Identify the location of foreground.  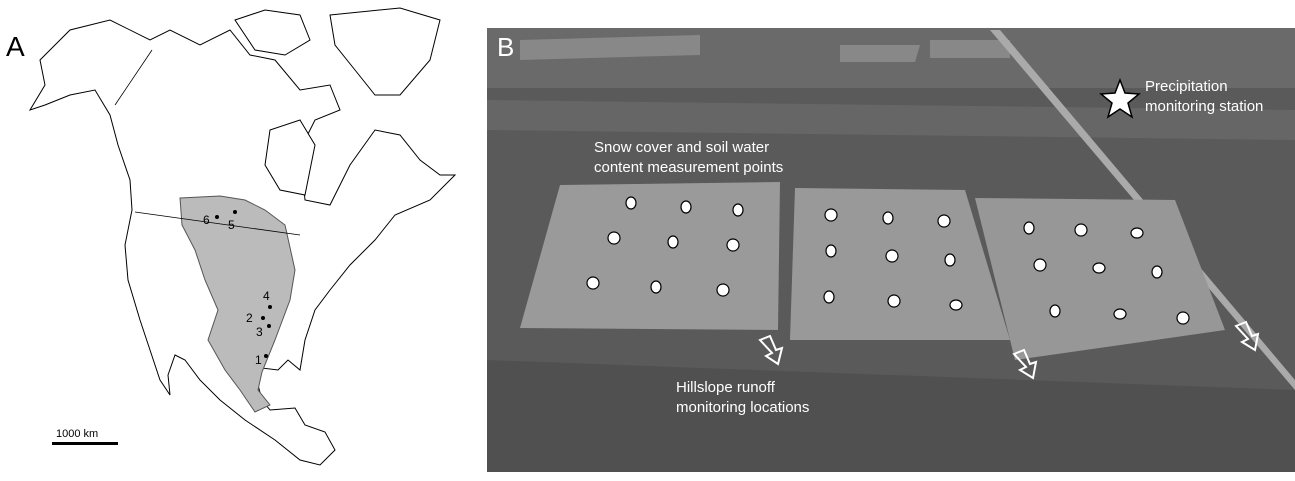
(891, 416).